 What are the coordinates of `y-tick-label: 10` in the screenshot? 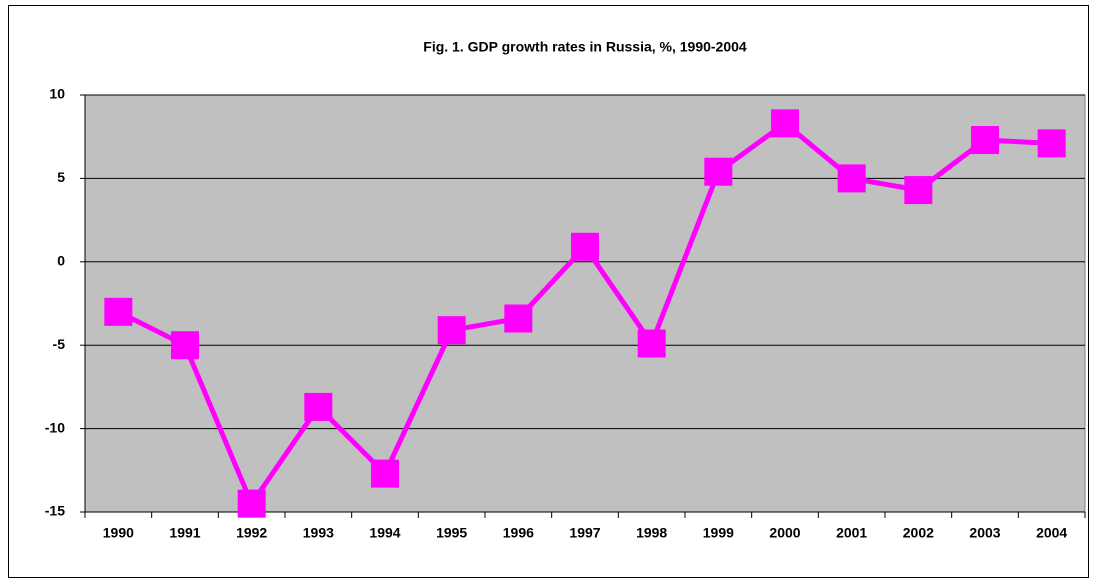 It's located at (57, 94).